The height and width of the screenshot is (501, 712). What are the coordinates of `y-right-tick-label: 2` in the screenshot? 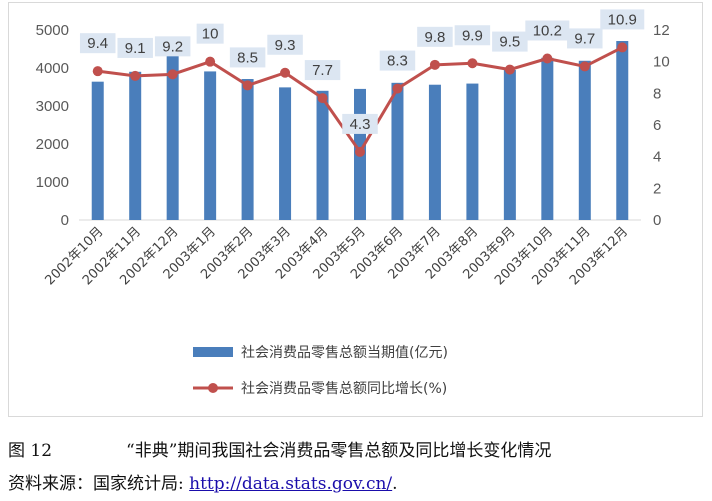 It's located at (657, 188).